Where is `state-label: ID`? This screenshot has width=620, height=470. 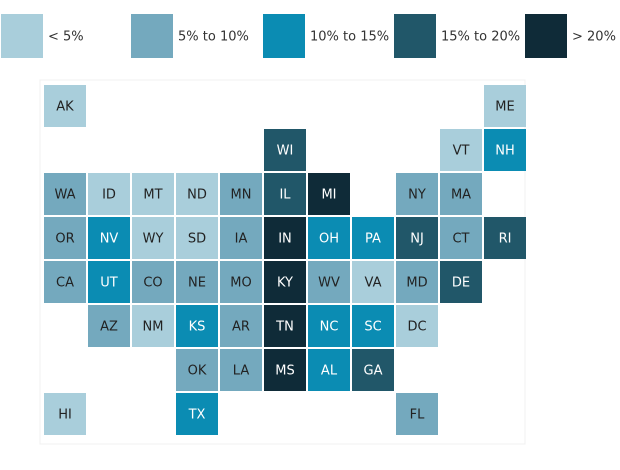 state-label: ID is located at coordinates (109, 195).